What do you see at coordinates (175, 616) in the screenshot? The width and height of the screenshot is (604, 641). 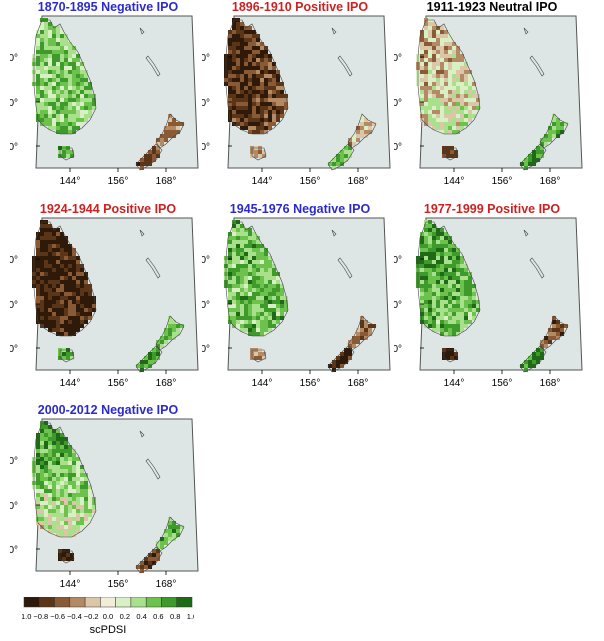 I see `colorbar-tick-label: 0.8` at bounding box center [175, 616].